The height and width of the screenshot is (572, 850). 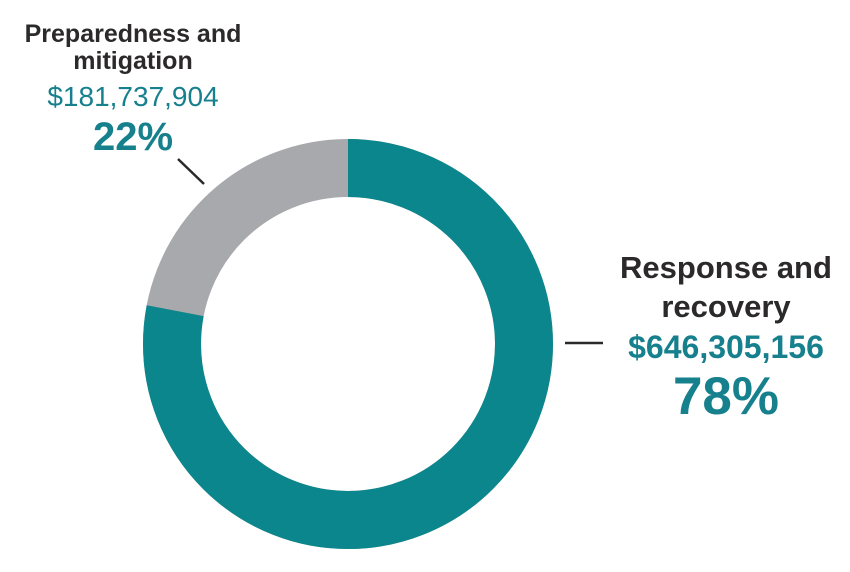 What do you see at coordinates (133, 34) in the screenshot?
I see `slice-label-preparedness-line1: Preparedness and` at bounding box center [133, 34].